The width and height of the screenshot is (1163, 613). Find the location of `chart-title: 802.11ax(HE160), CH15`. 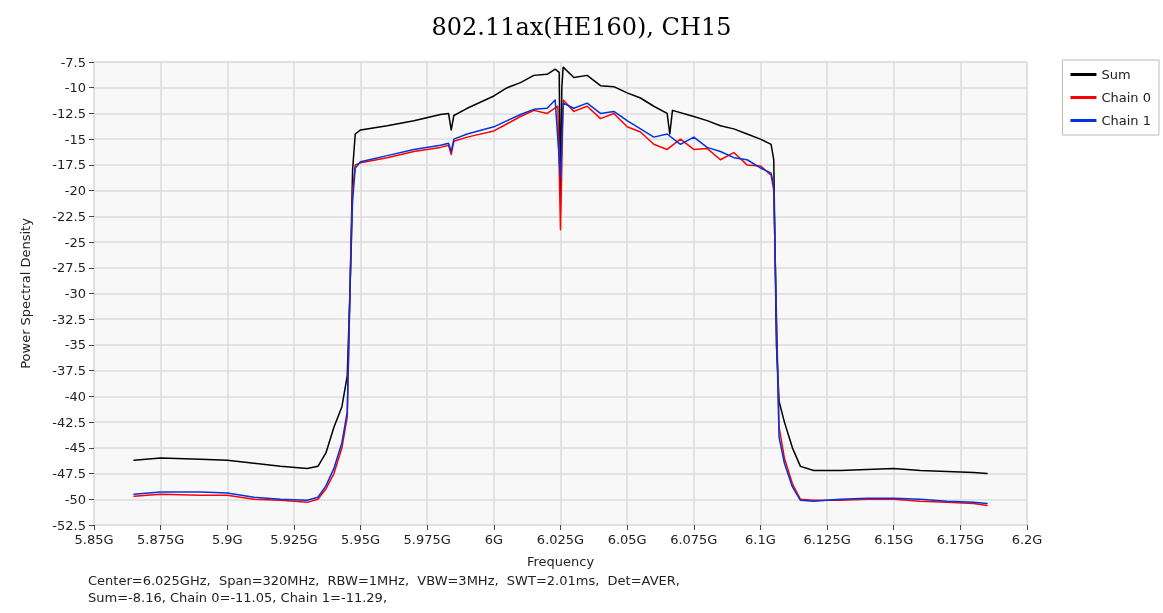

chart-title: 802.11ax(HE160), CH15 is located at coordinates (581, 27).